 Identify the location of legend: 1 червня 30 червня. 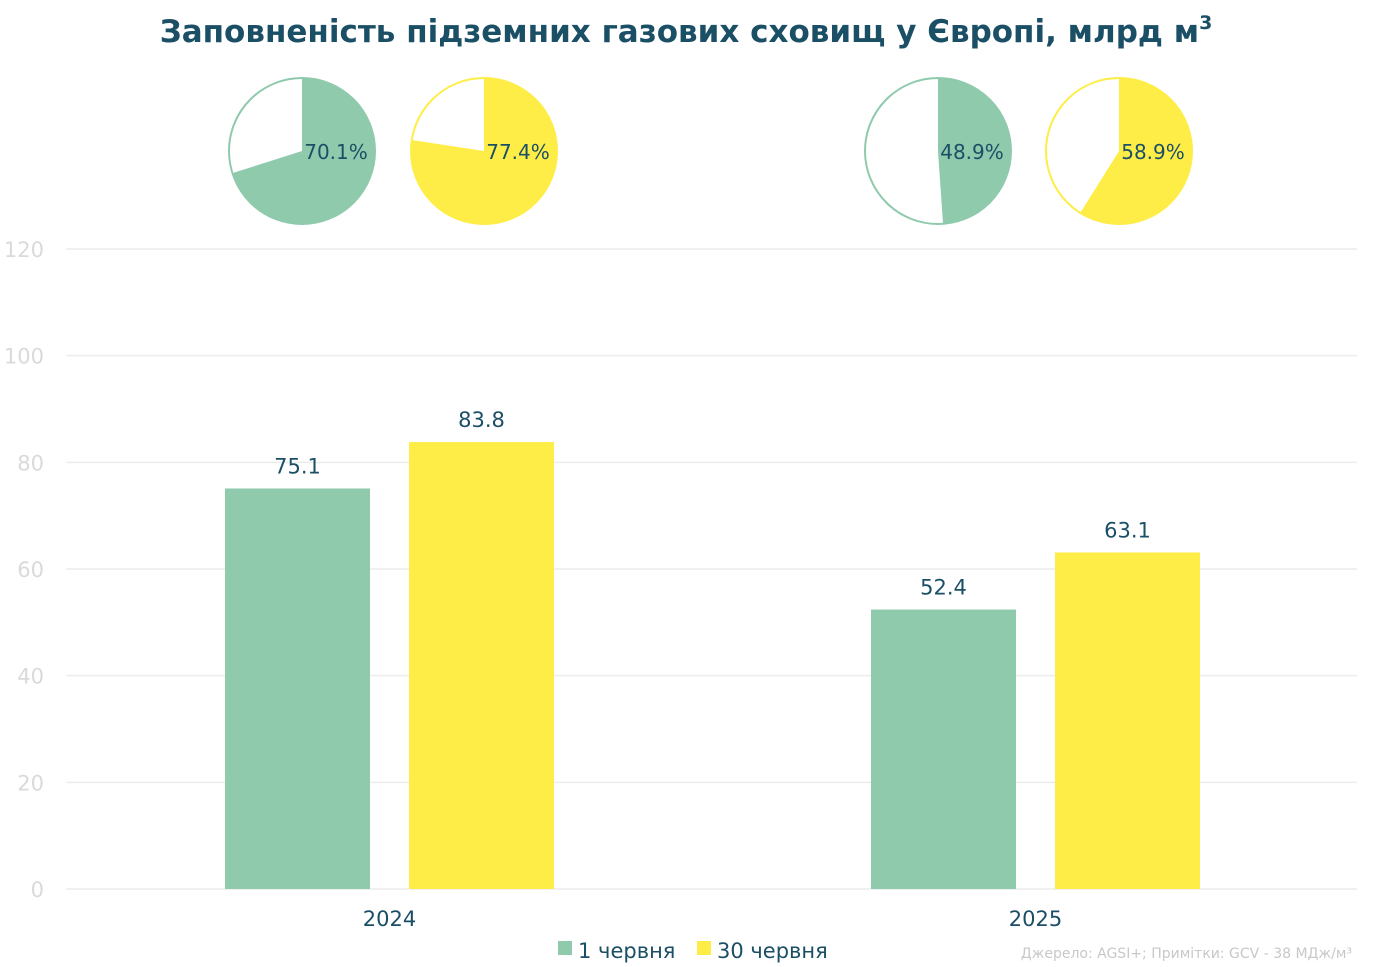
(693, 951).